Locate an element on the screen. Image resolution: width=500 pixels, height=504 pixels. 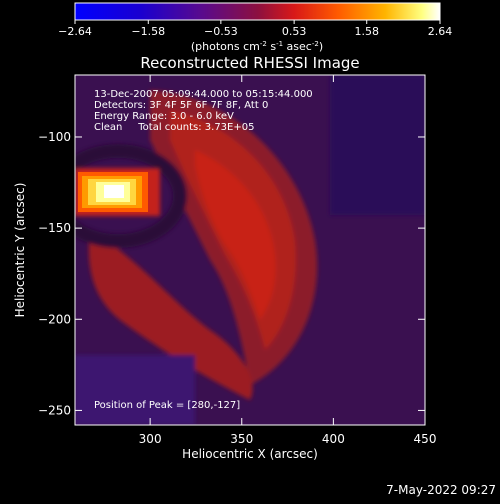
colorbar-tick-label: 1.58 is located at coordinates (366, 31).